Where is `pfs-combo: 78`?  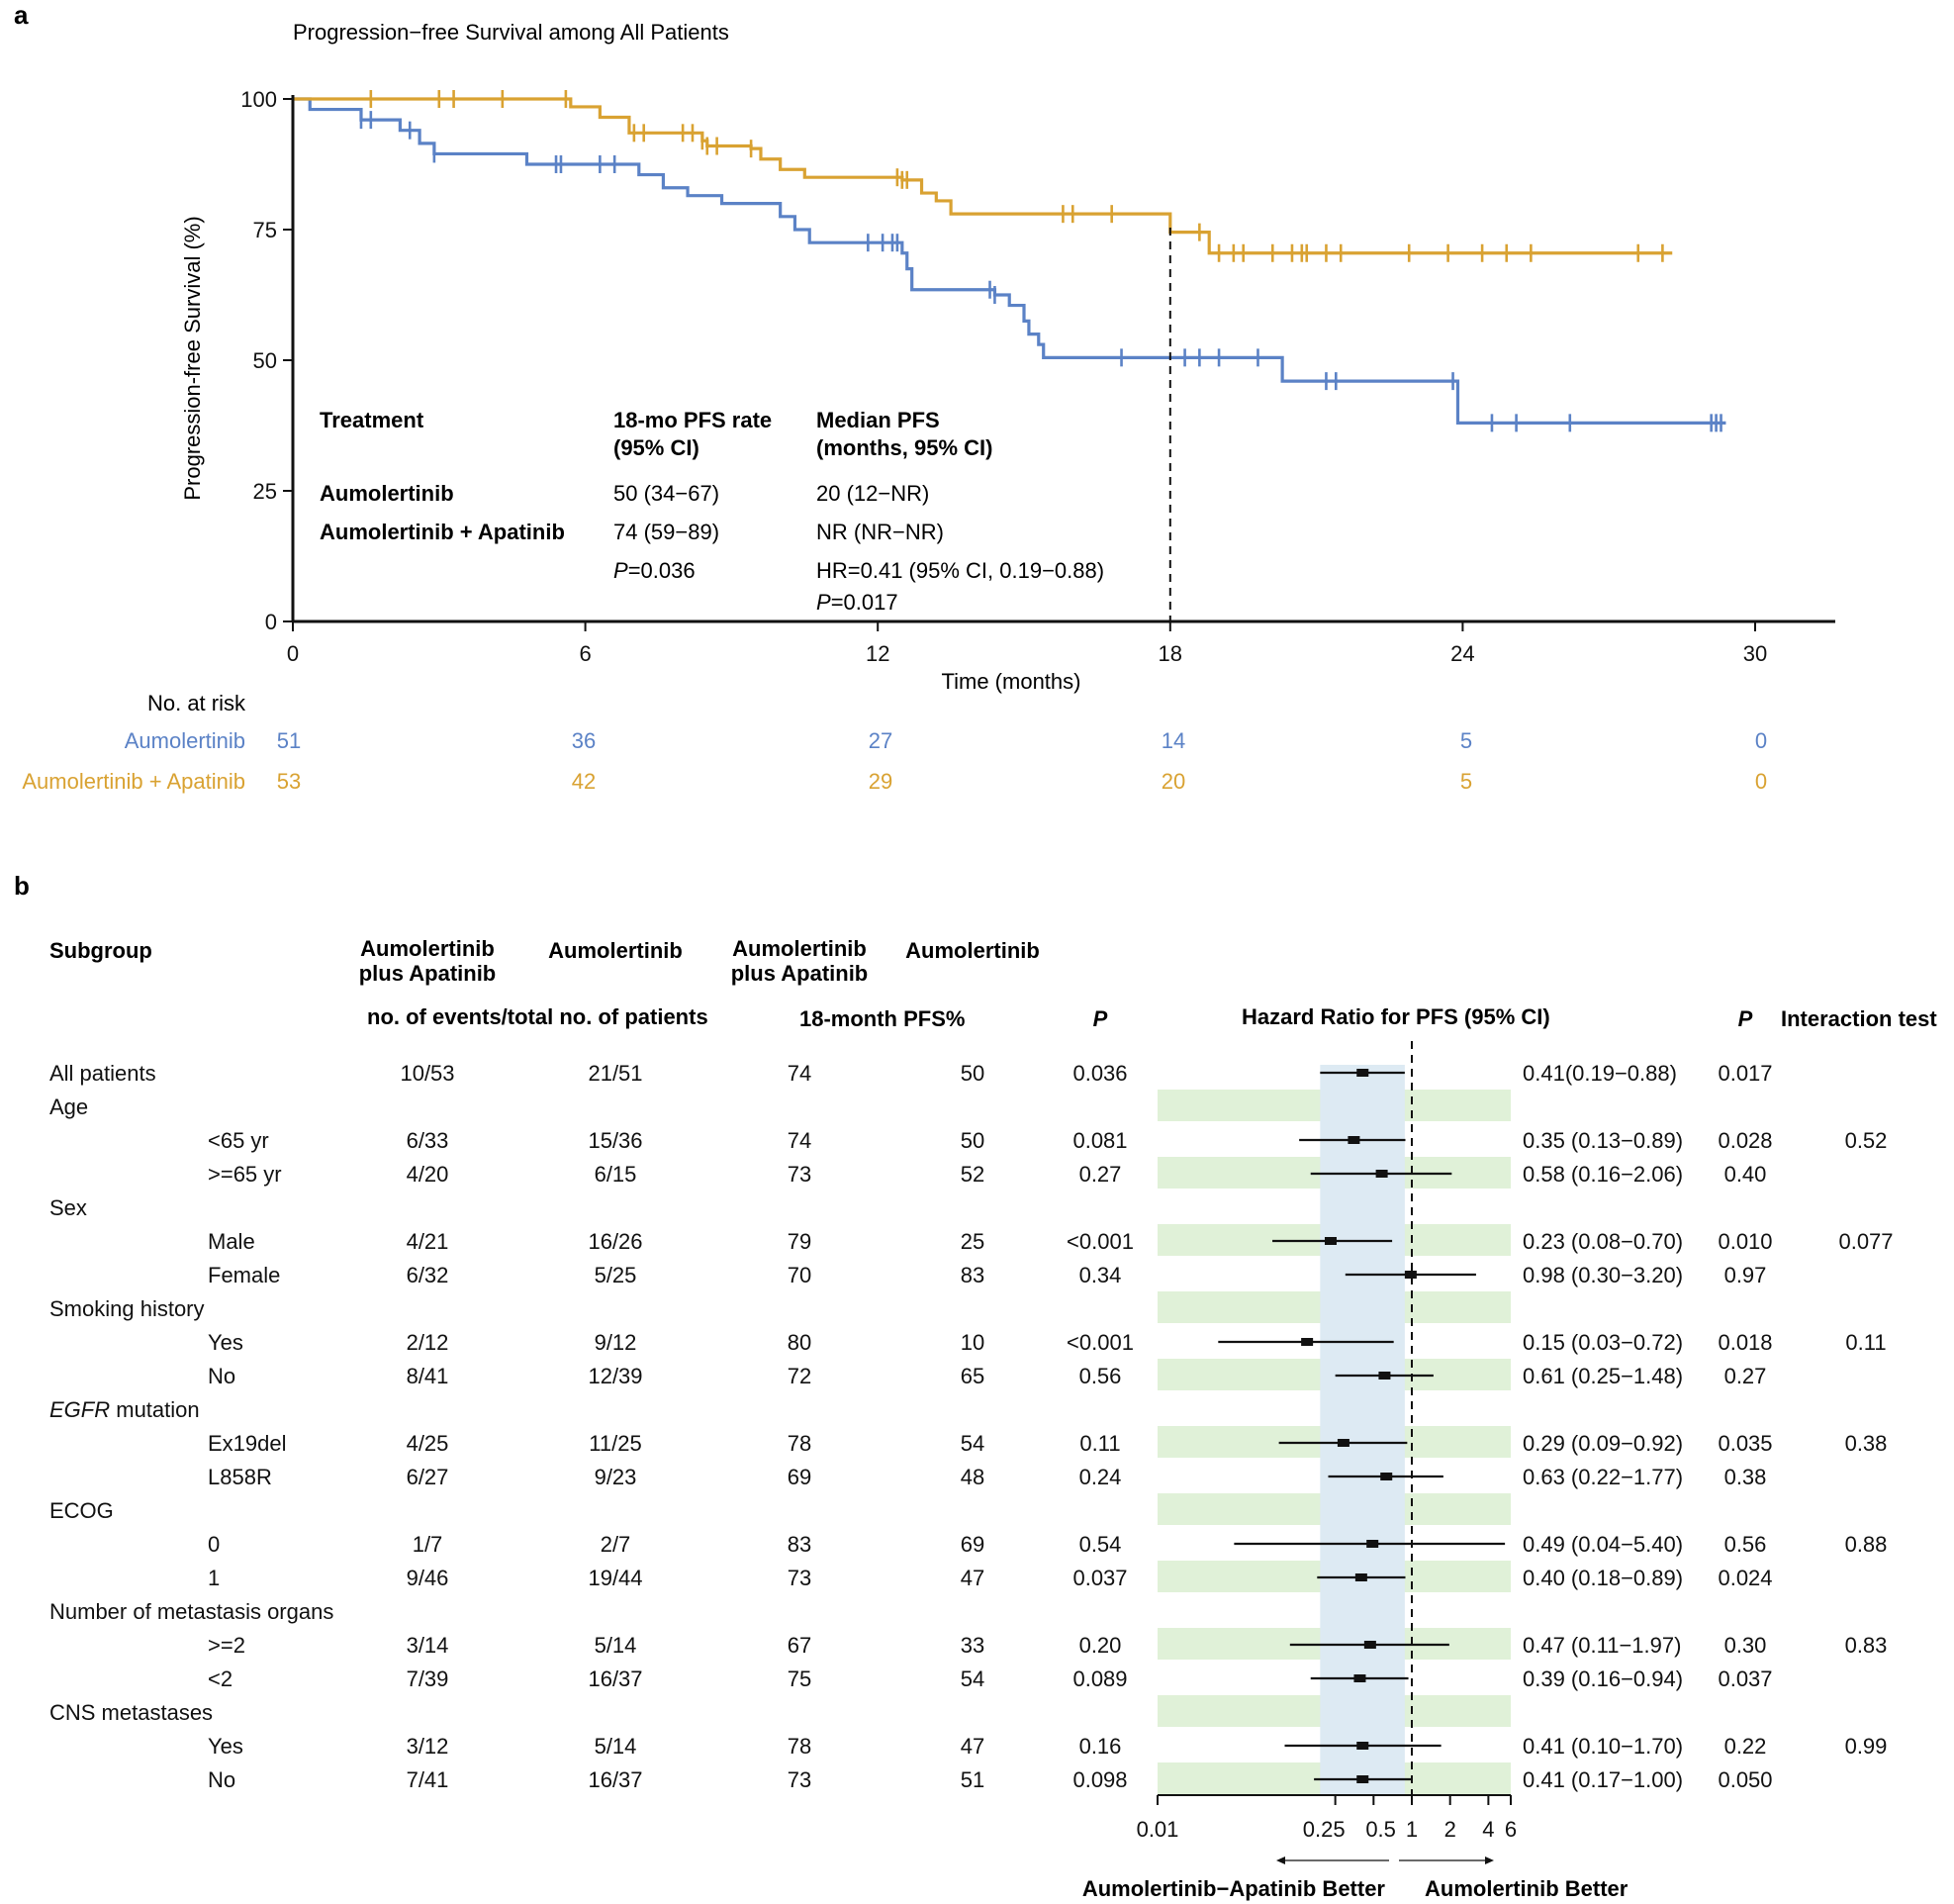 pfs-combo: 78 is located at coordinates (799, 1443).